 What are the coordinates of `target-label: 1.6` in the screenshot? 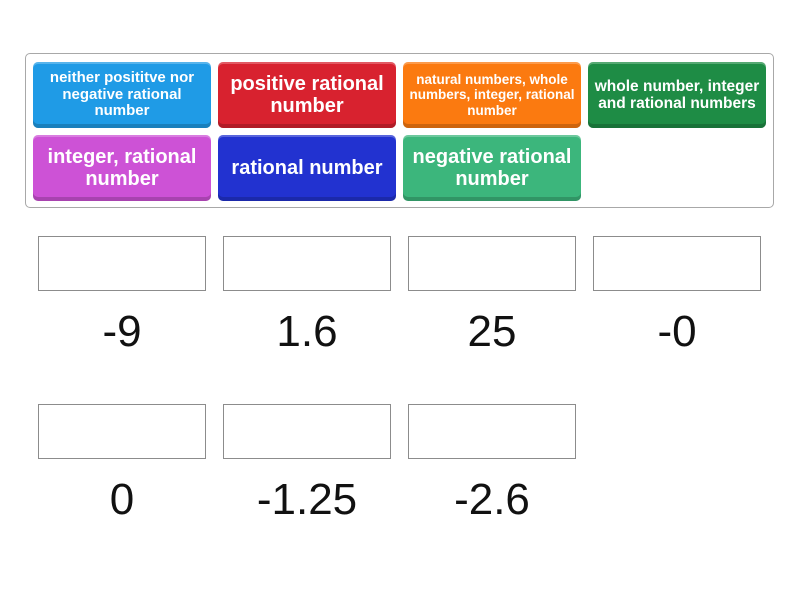 It's located at (307, 331).